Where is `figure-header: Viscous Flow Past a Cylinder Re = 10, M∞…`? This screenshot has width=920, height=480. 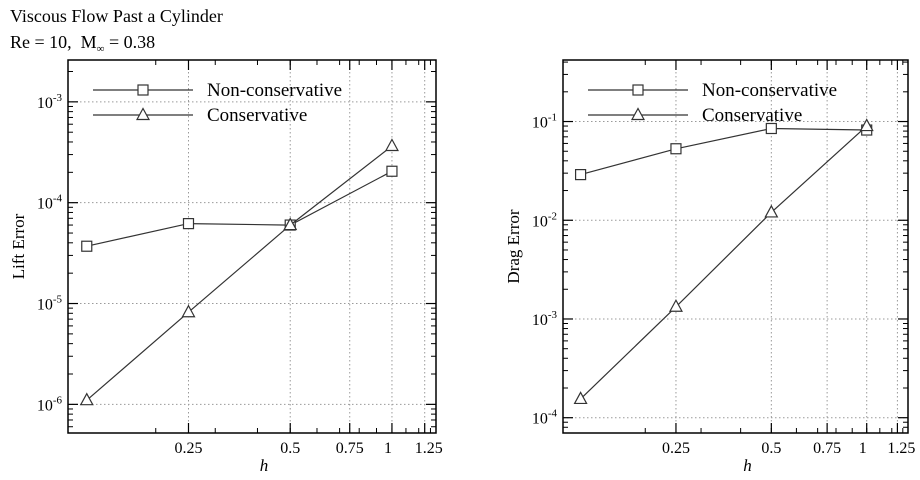
figure-header: Viscous Flow Past a Cylinder Re = 10, M∞… is located at coordinates (116, 32).